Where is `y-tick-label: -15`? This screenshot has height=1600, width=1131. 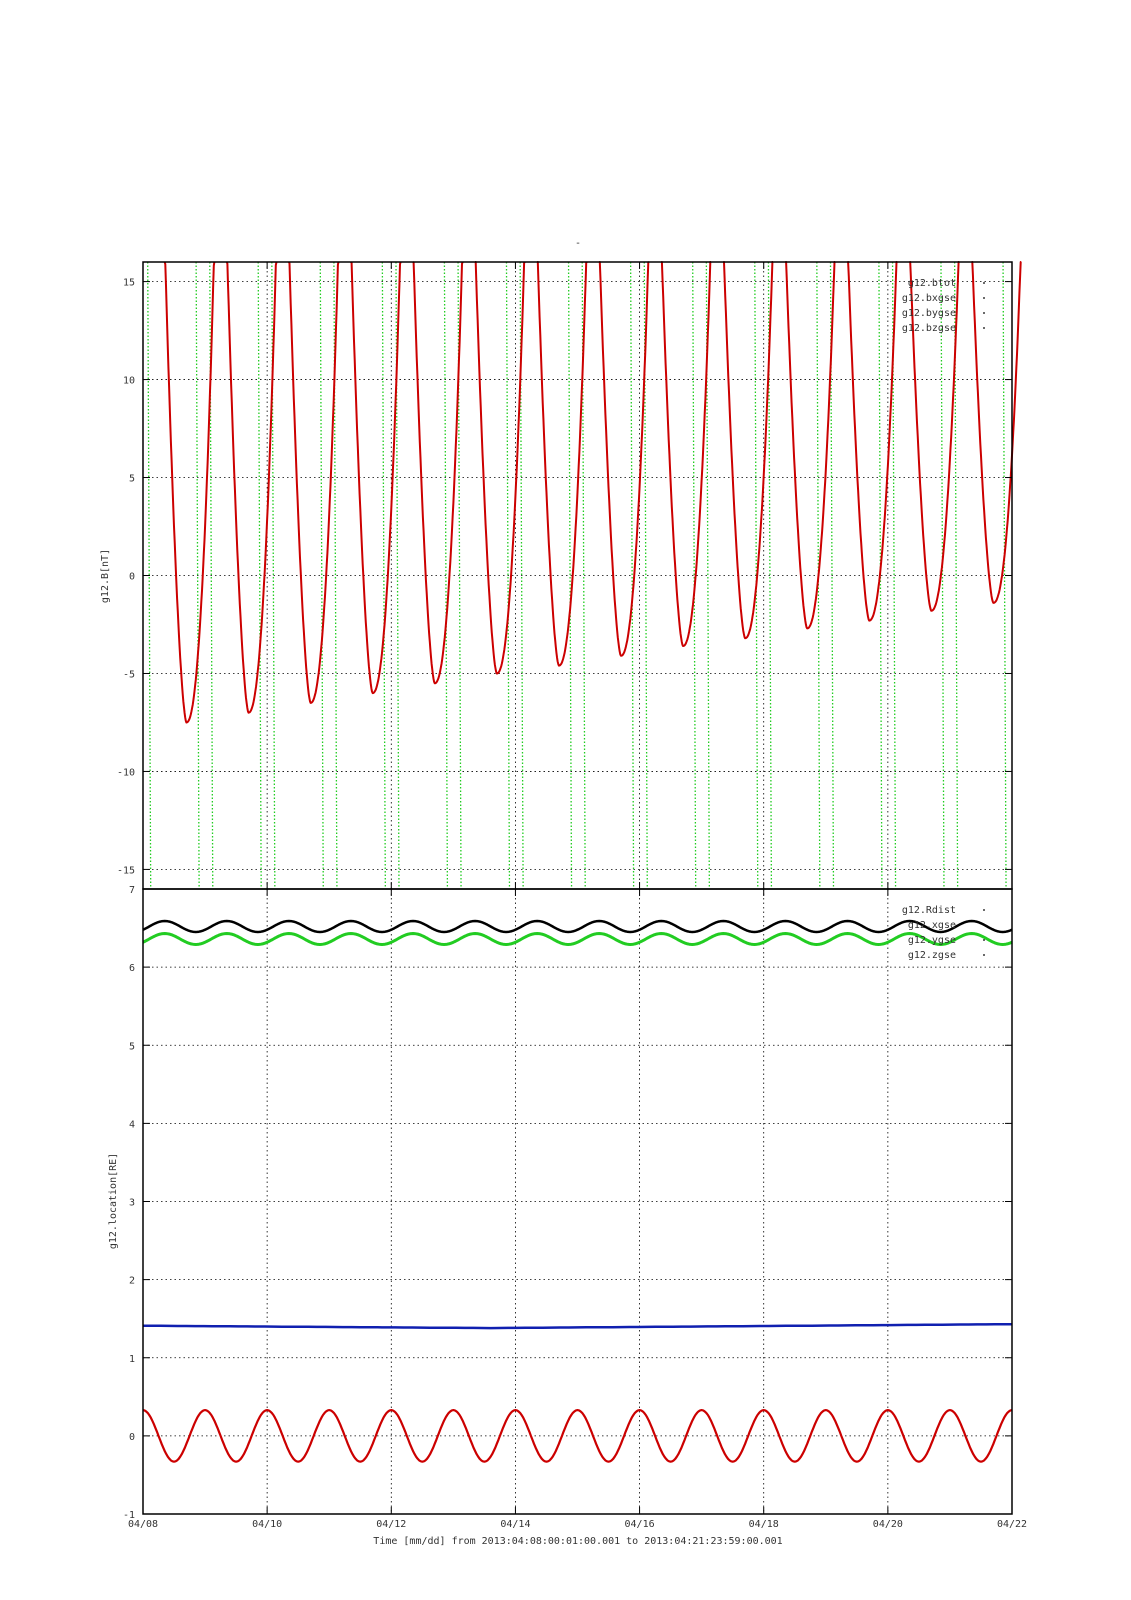 y-tick-label: -15 is located at coordinates (126, 870).